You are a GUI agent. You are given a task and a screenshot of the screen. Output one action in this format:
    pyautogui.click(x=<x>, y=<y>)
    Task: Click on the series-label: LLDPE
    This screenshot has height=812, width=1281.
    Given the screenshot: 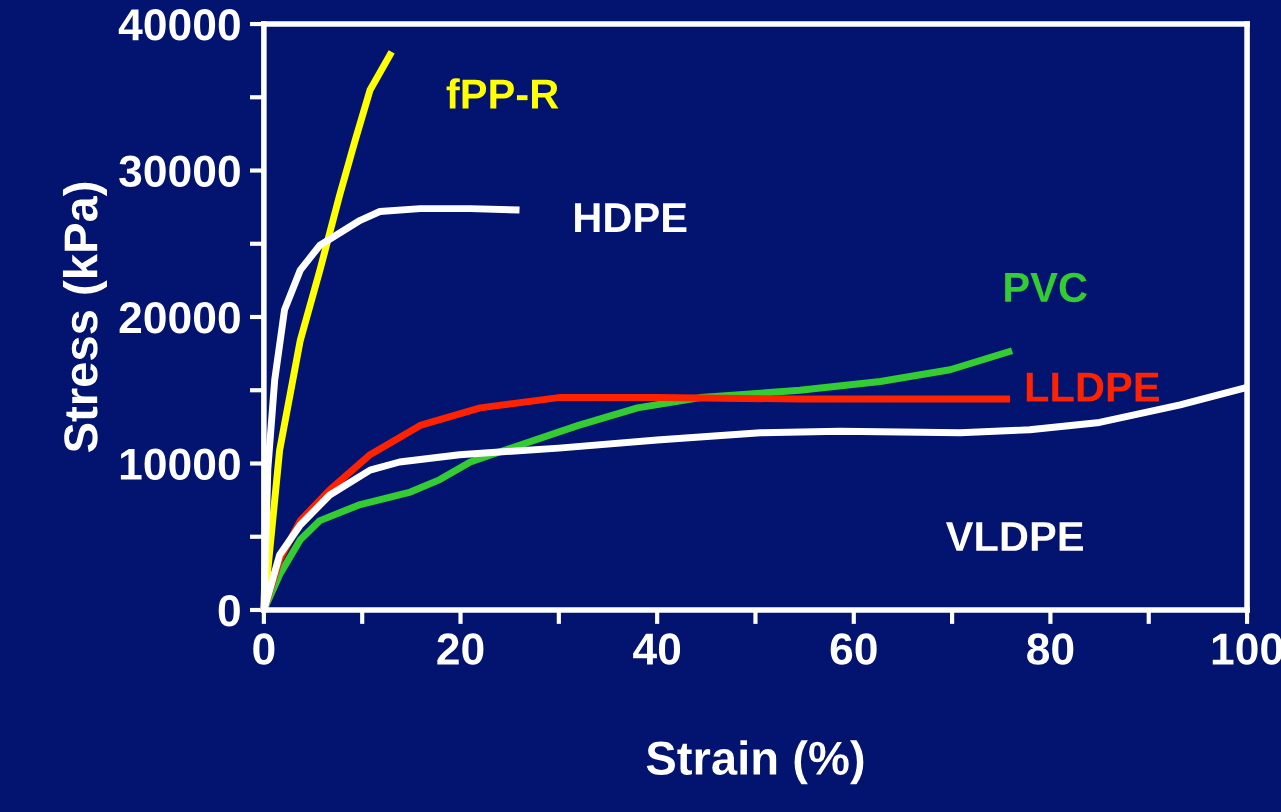 What is the action you would take?
    pyautogui.click(x=1092, y=387)
    